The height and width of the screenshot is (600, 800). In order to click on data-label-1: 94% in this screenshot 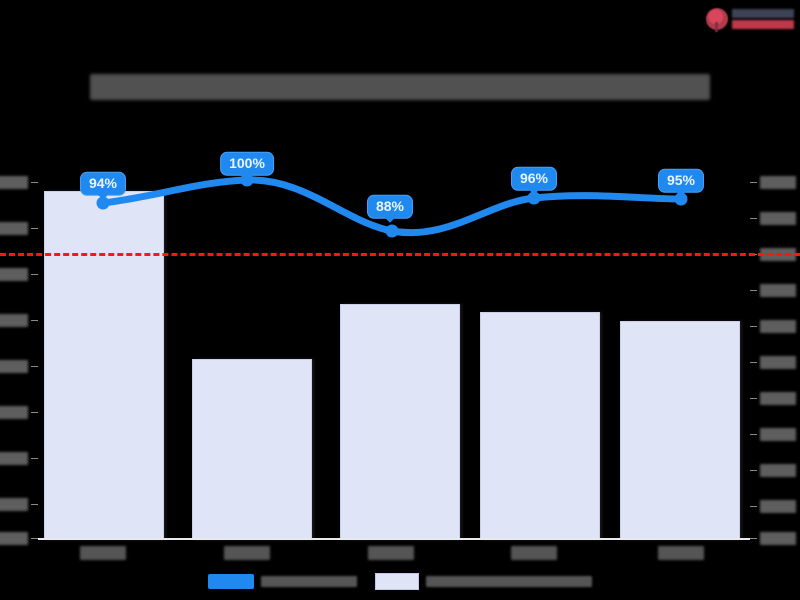, I will do `click(103, 184)`.